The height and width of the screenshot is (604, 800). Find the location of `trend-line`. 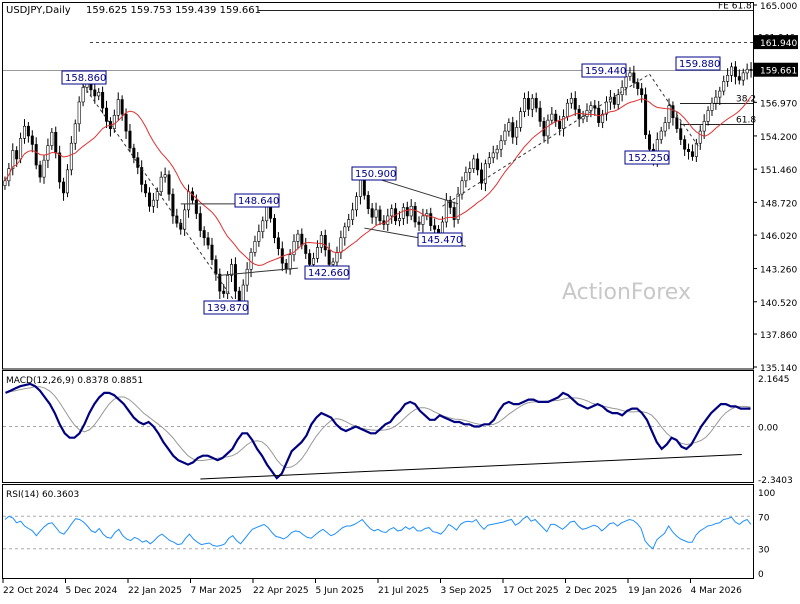

trend-line is located at coordinates (413, 190).